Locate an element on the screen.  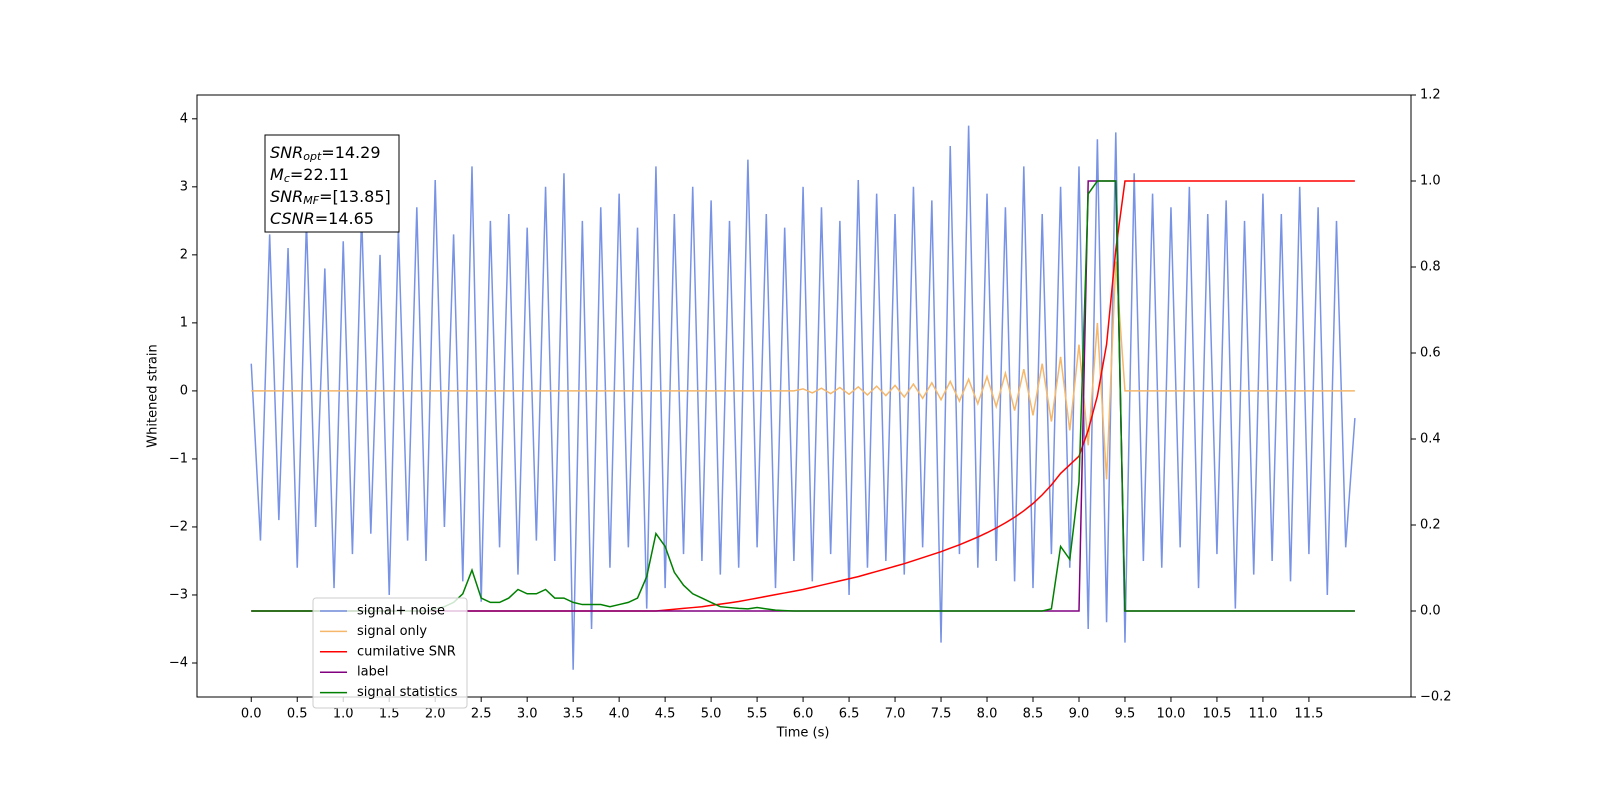
x-tick-label: 2.5 is located at coordinates (481, 714).